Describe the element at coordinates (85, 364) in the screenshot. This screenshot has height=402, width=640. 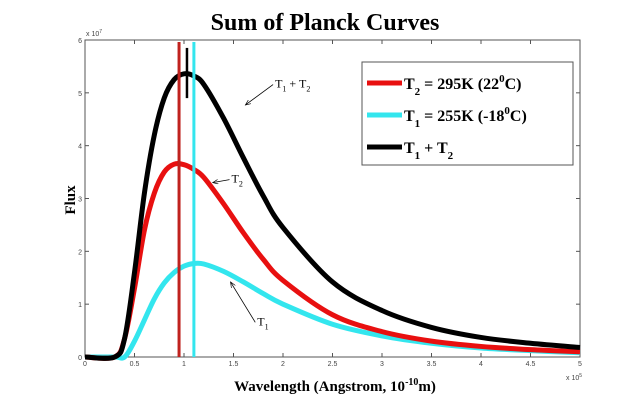
I see `x-tick-label: 0` at that location.